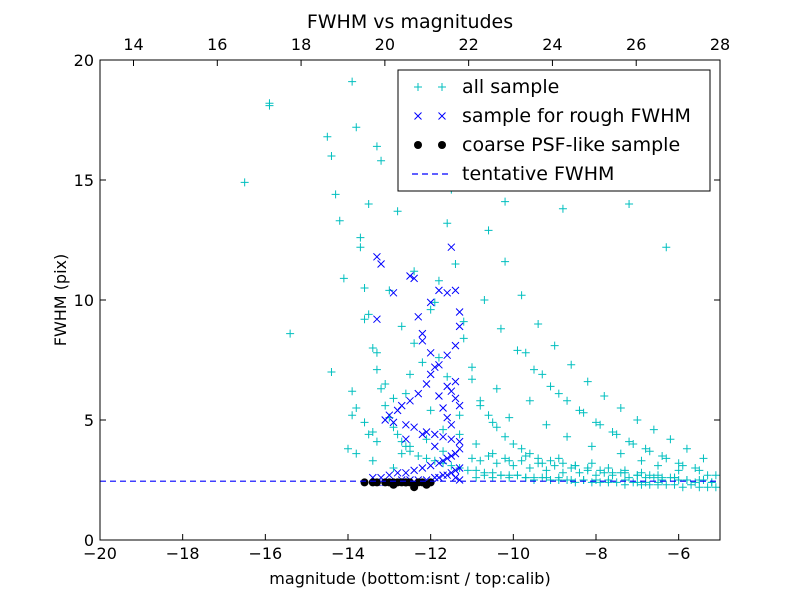  I want to click on top-x-tick-label: 26, so click(636, 44).